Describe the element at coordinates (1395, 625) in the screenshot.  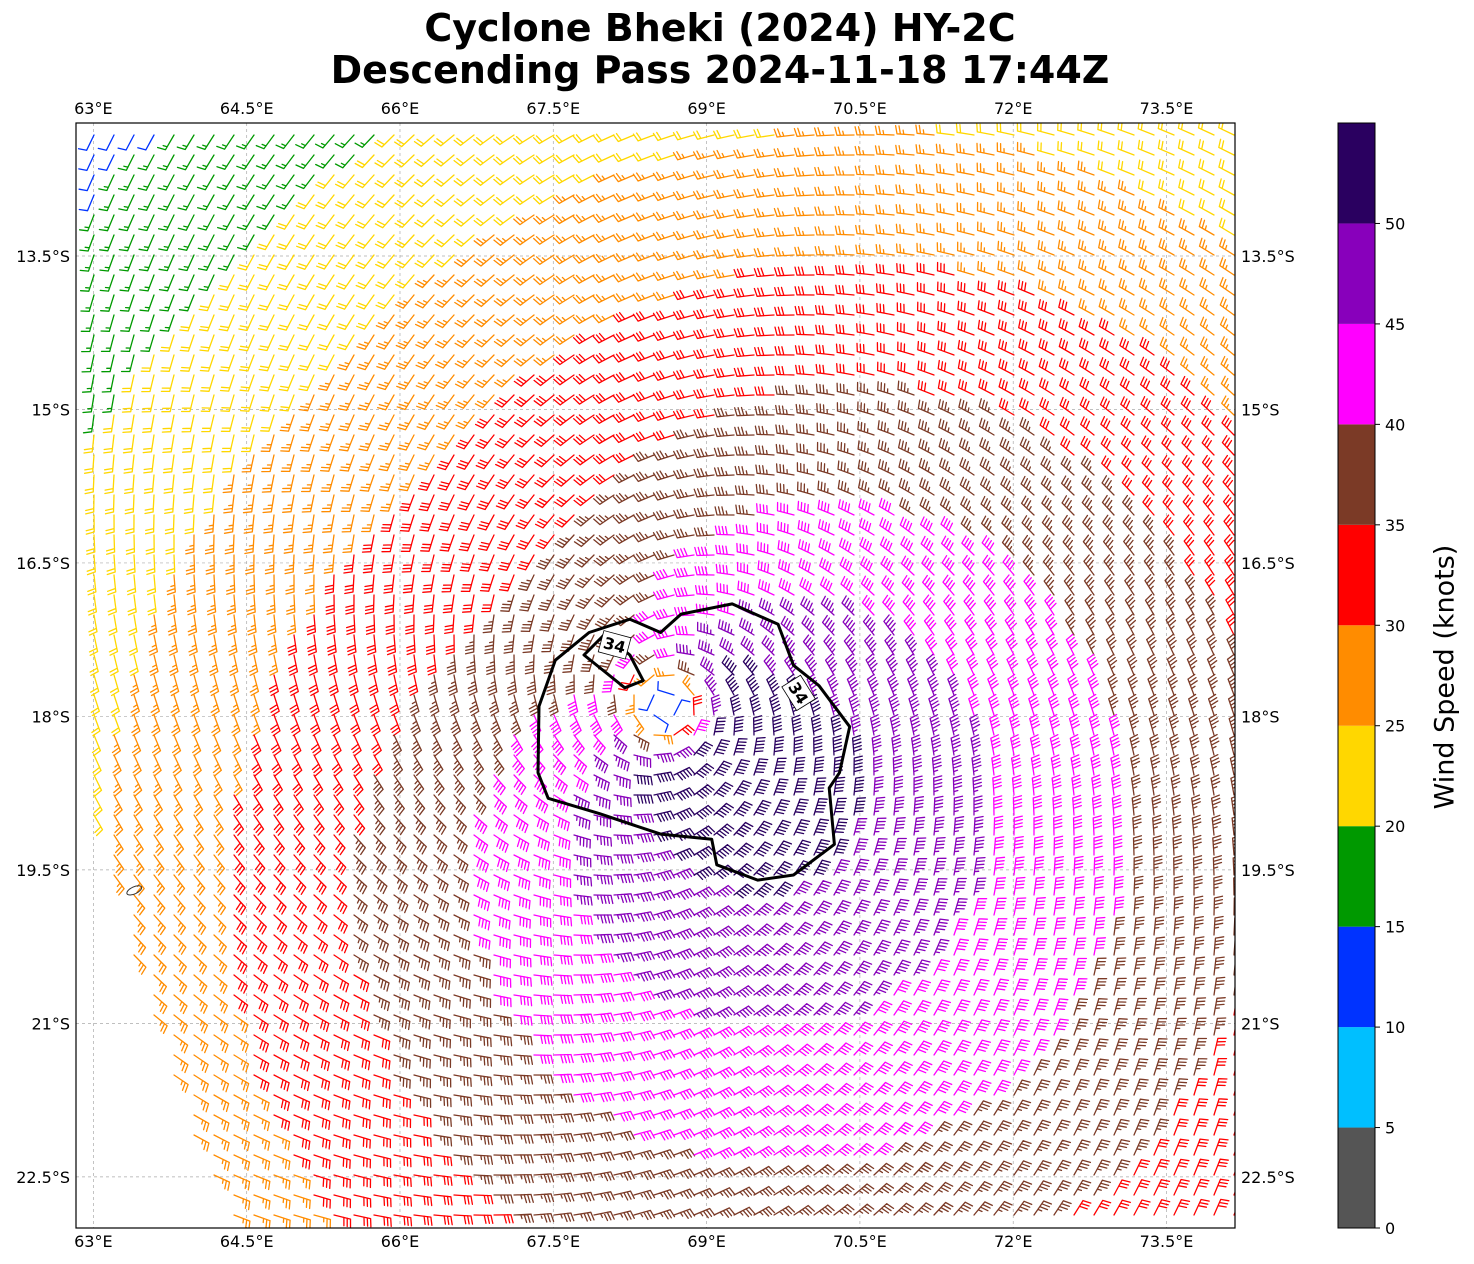
I see `colorbar-tick-label: 30` at that location.